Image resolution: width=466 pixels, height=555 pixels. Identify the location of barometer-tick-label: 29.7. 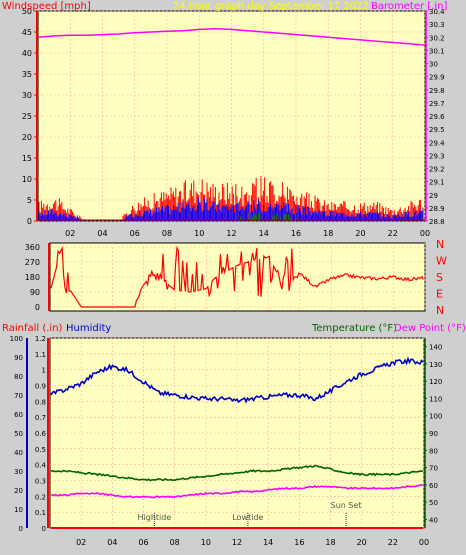
(437, 104).